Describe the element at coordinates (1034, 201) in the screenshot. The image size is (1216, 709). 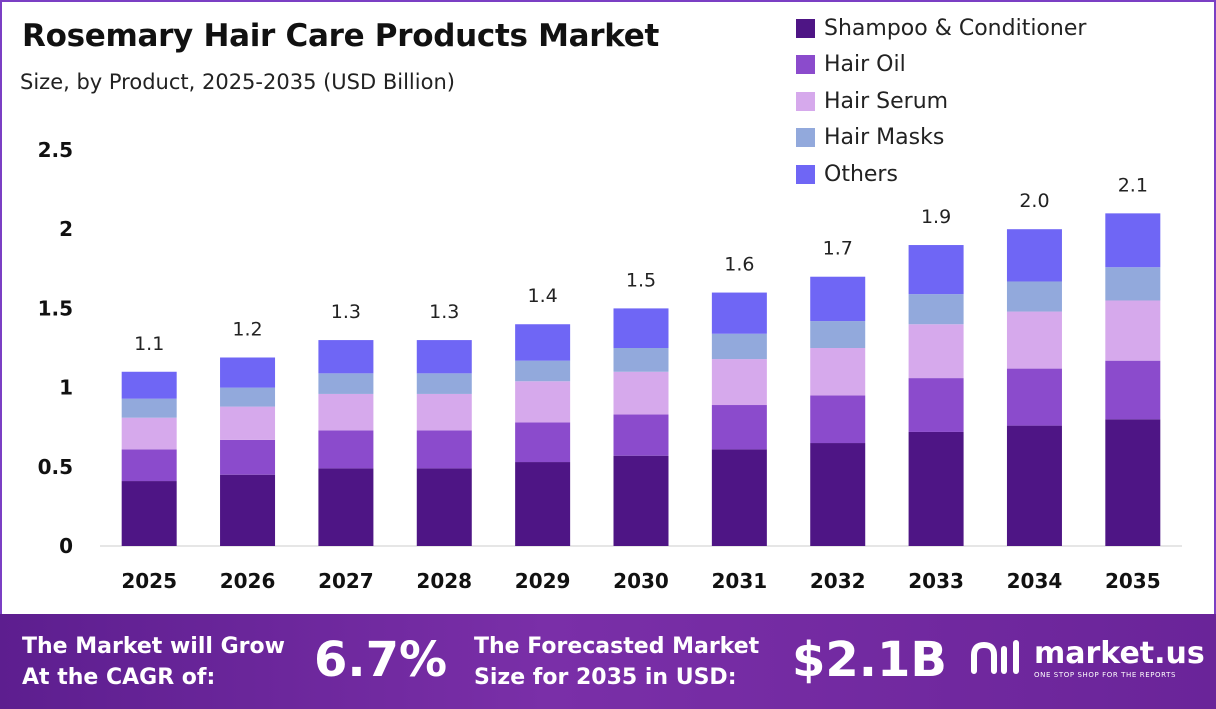
I see `total-data-label: 2.0` at that location.